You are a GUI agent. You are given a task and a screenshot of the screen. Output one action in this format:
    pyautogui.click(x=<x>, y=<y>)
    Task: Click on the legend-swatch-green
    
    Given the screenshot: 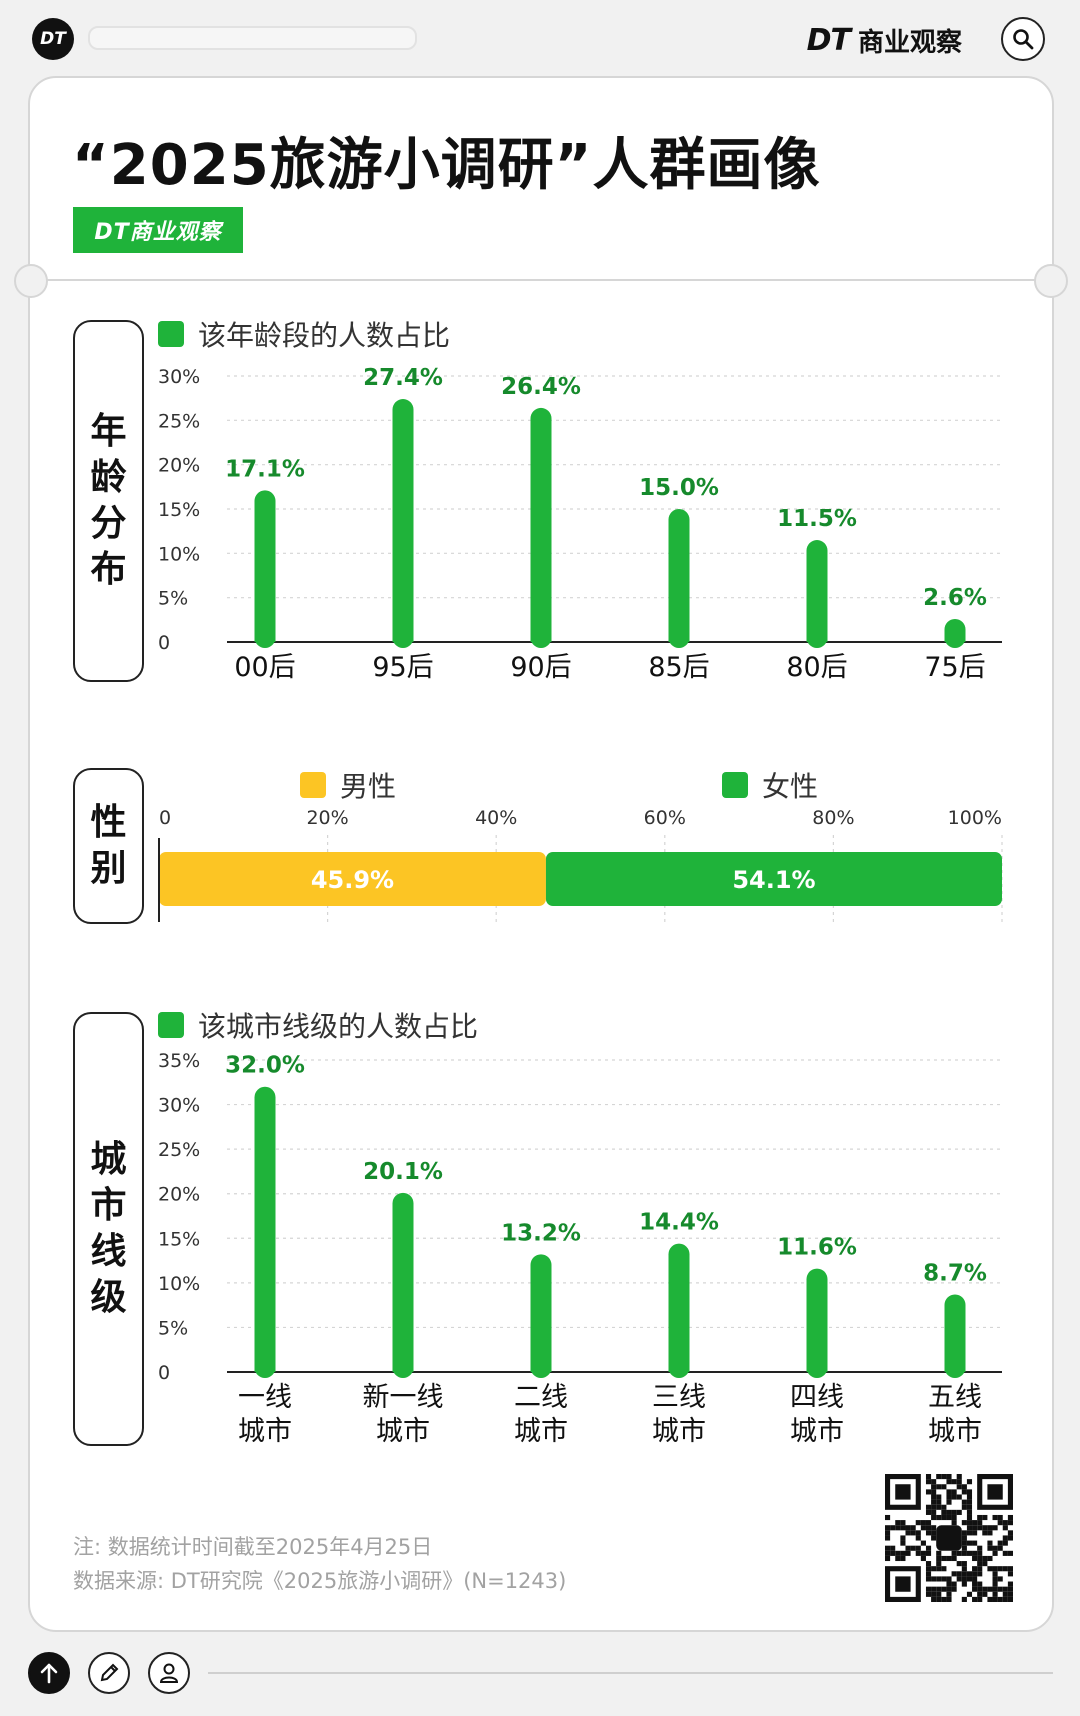 What is the action you would take?
    pyautogui.click(x=171, y=1025)
    